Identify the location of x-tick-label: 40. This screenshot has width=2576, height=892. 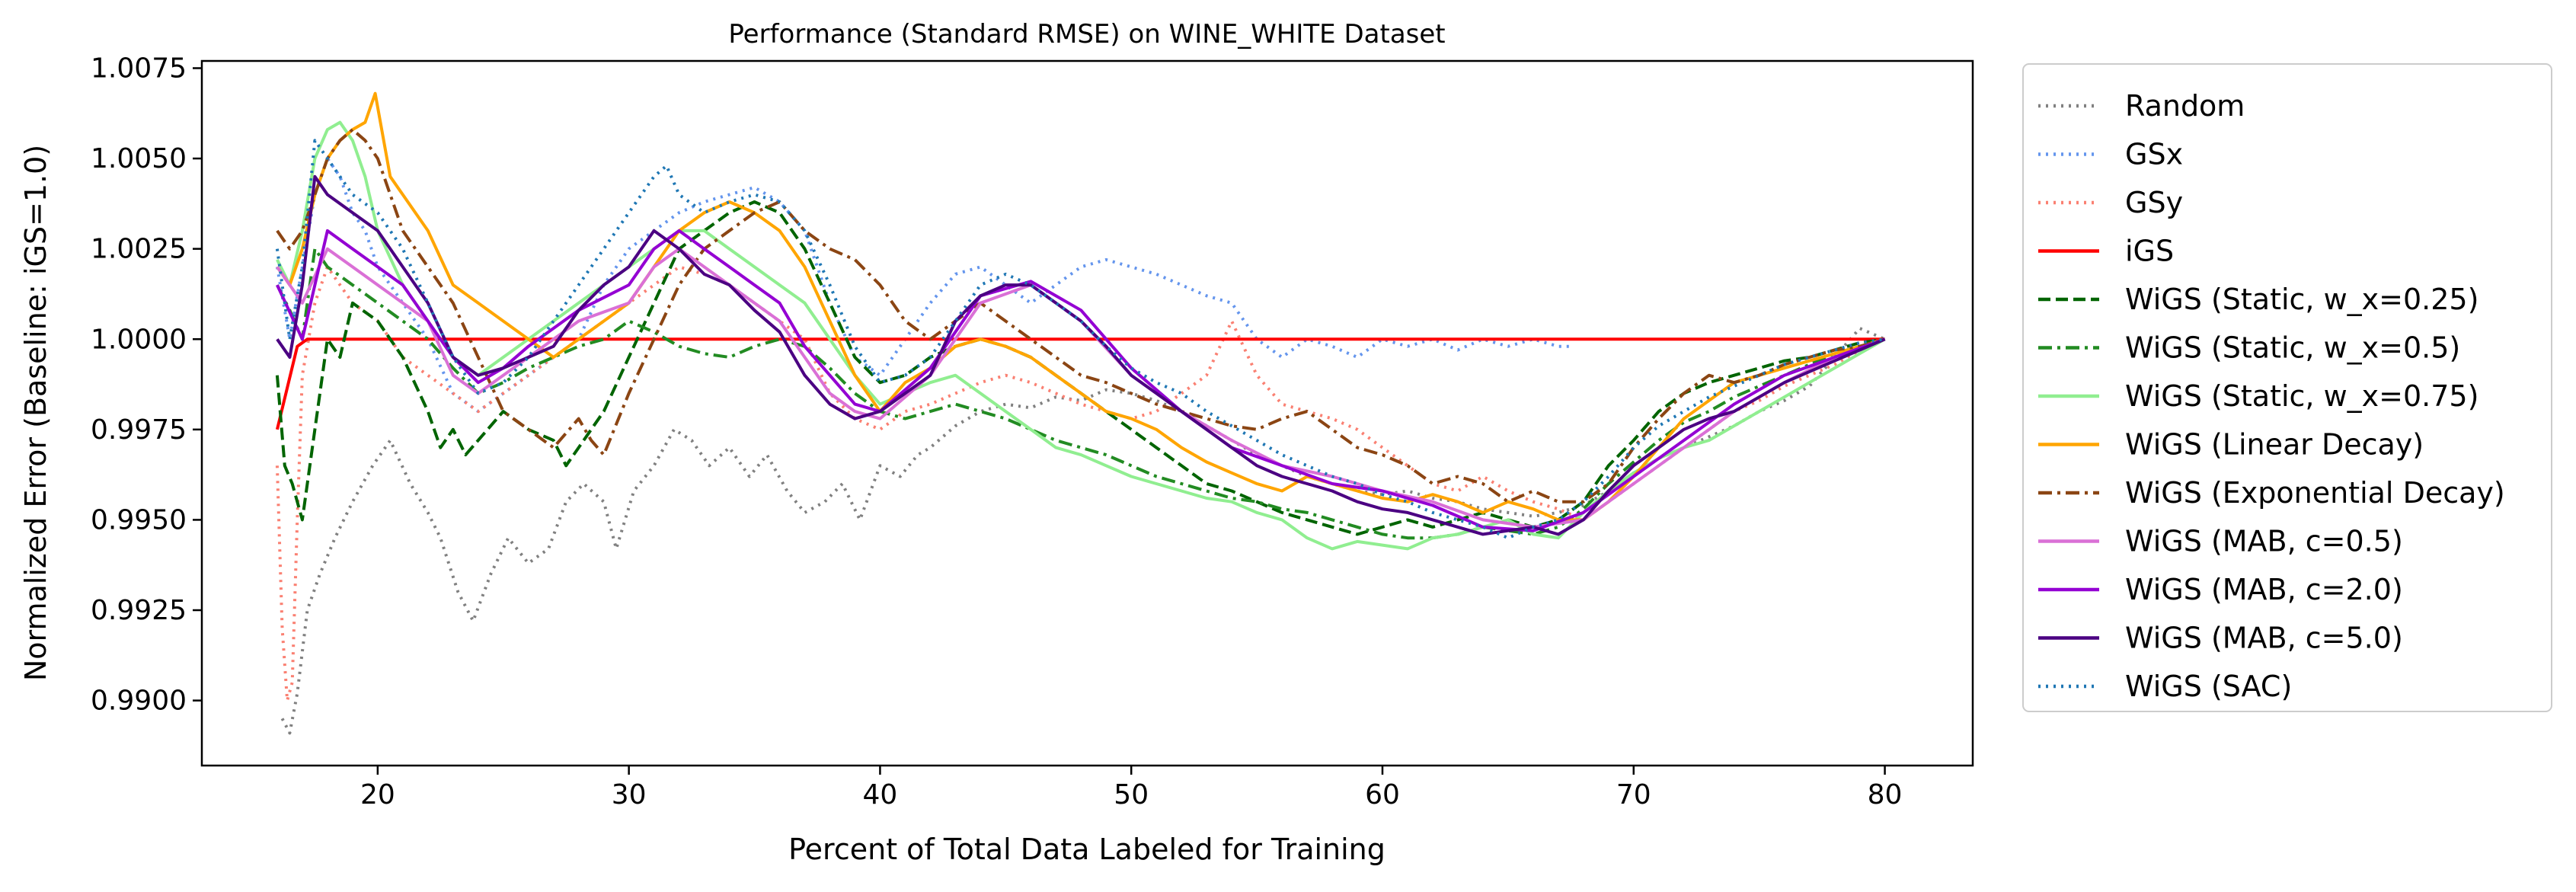
(880, 794).